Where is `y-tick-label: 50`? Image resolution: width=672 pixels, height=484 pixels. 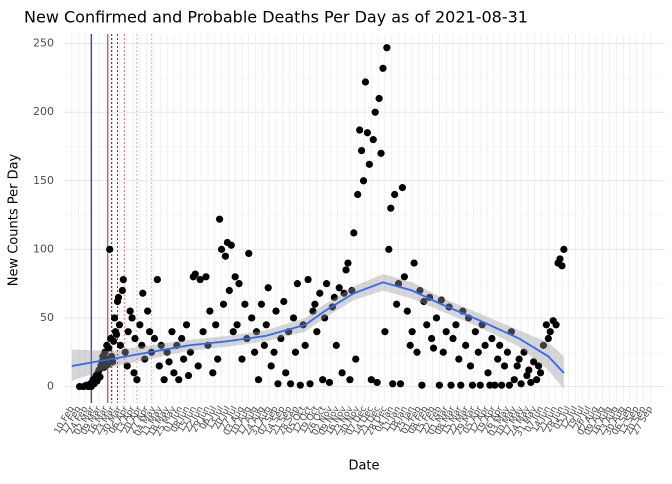 y-tick-label: 50 is located at coordinates (47, 317).